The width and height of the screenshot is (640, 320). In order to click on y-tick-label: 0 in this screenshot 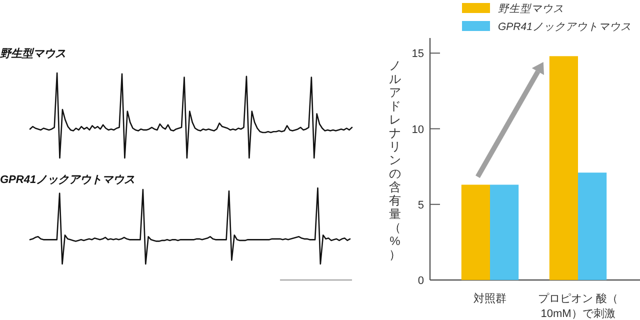, I will do `click(421, 281)`.